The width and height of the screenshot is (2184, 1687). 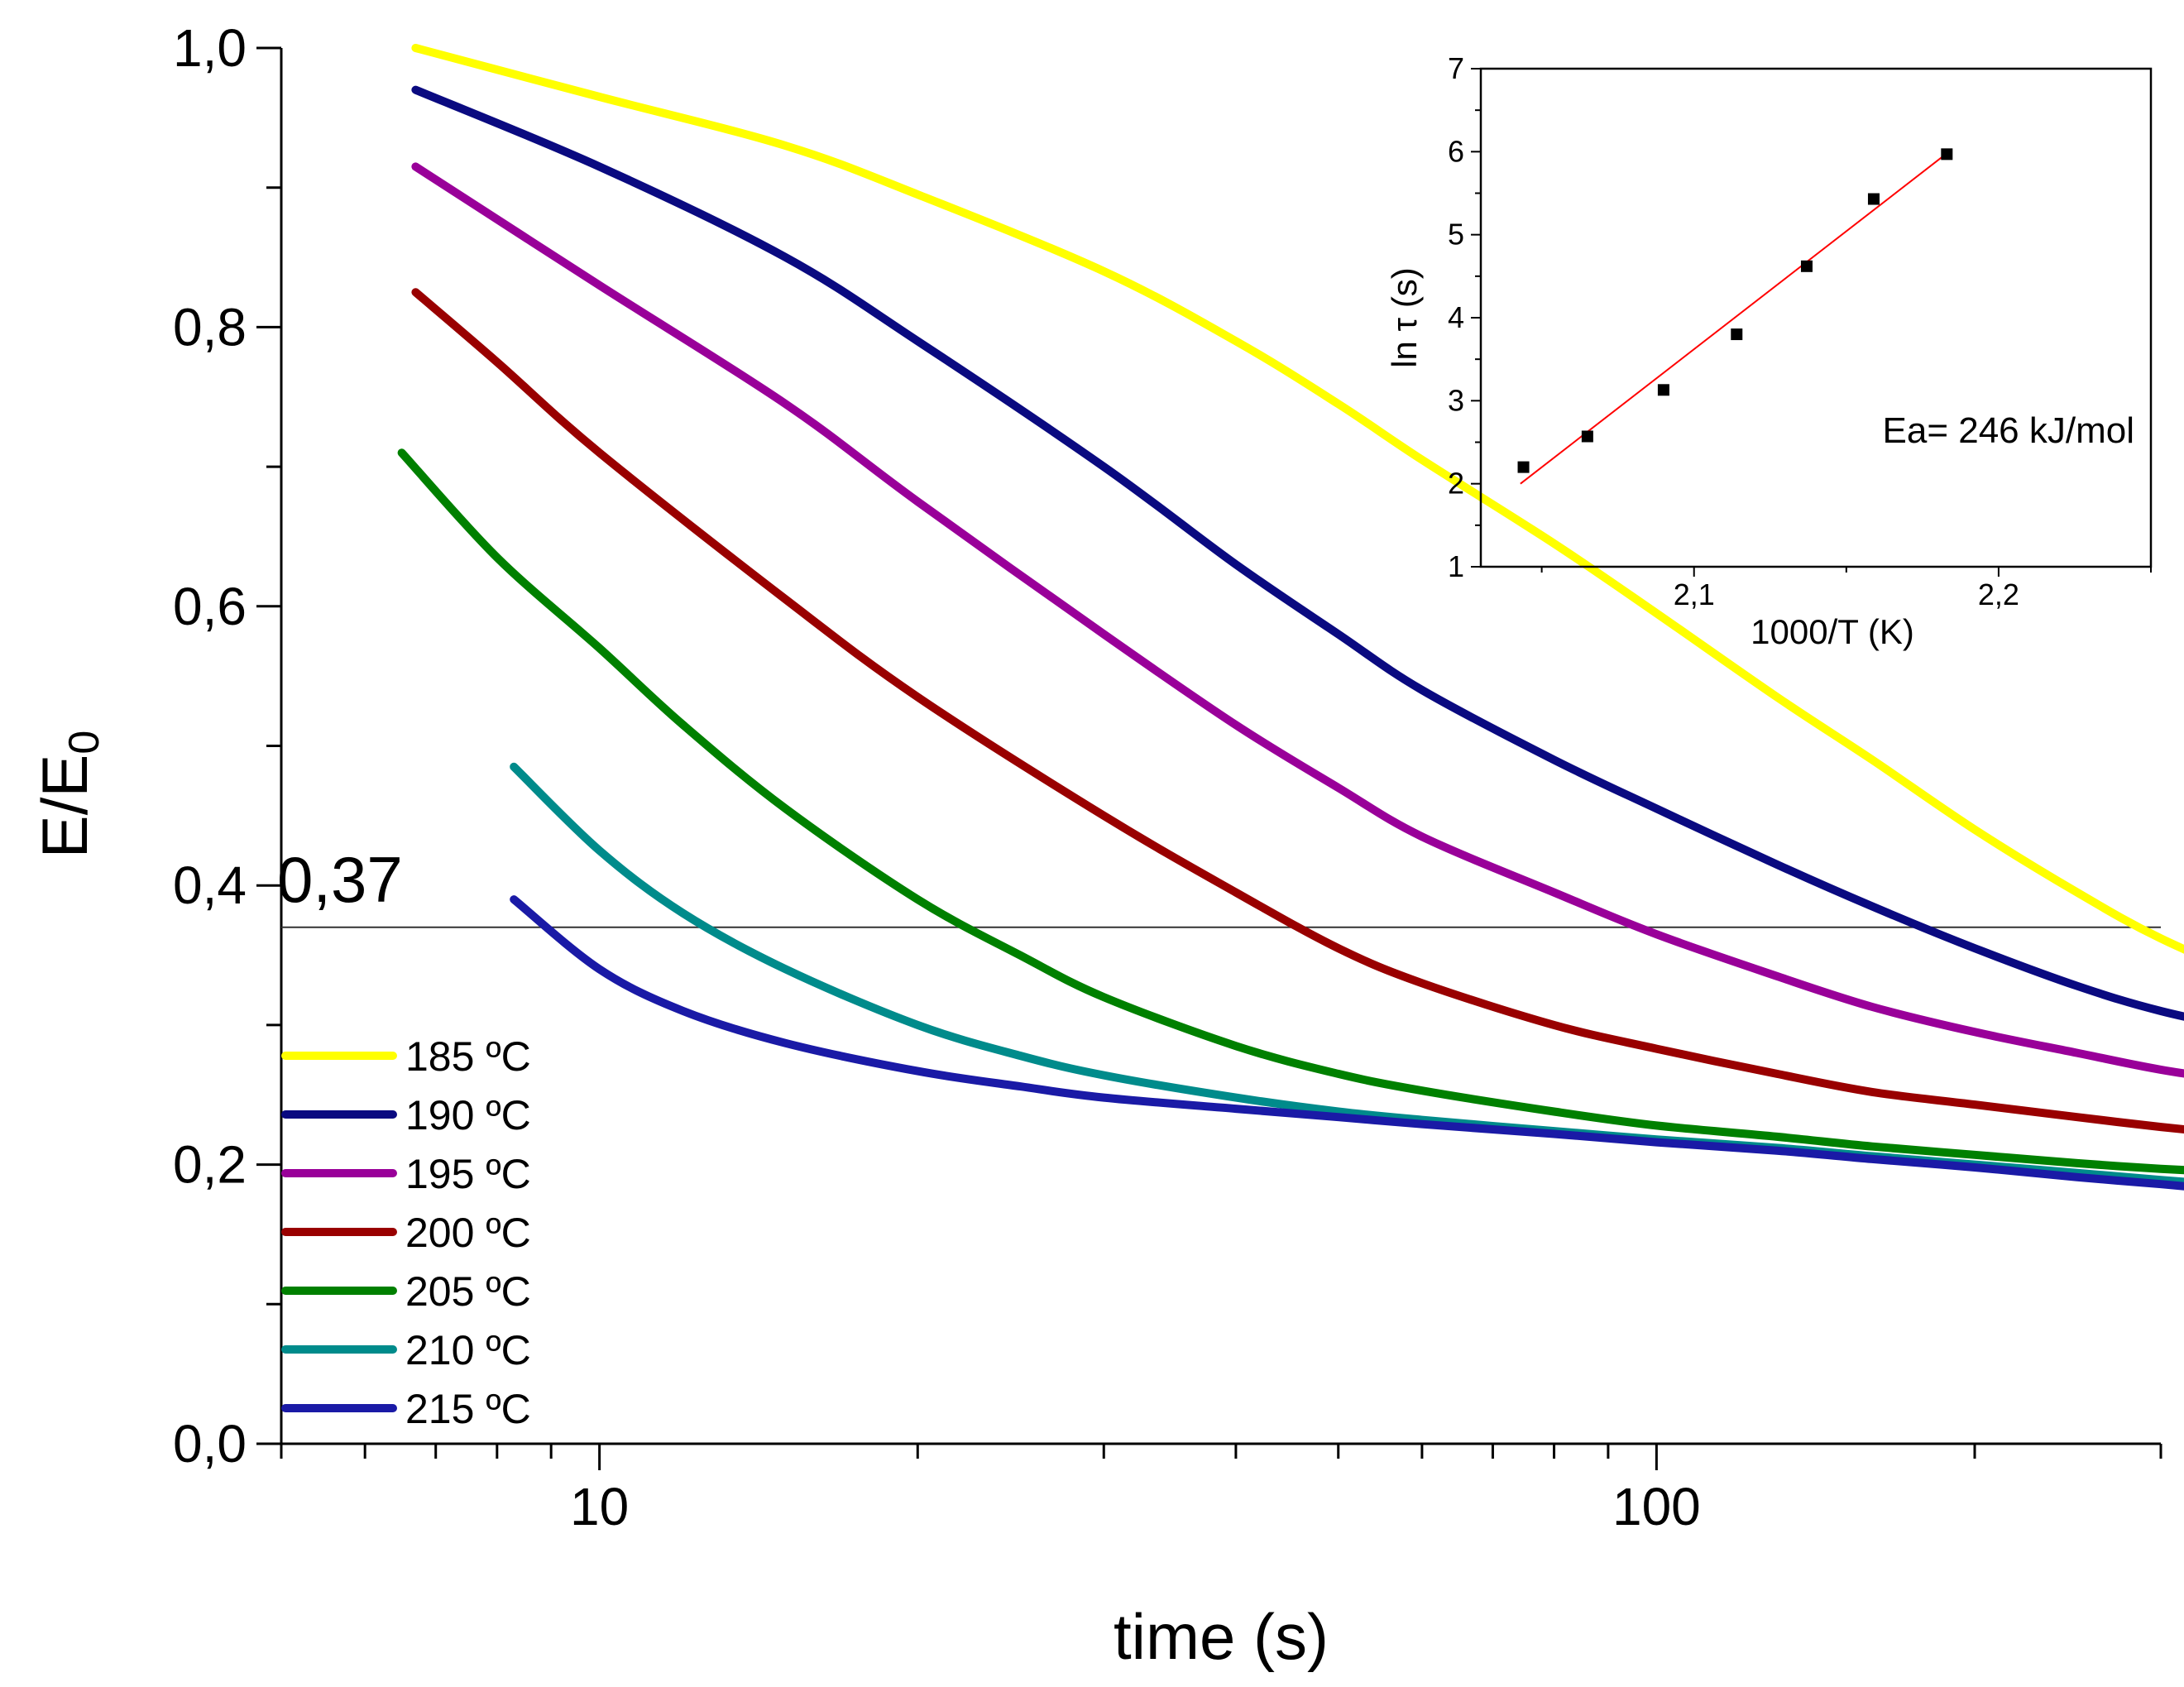 I want to click on main-x-tick-label: 10, so click(x=599, y=1506).